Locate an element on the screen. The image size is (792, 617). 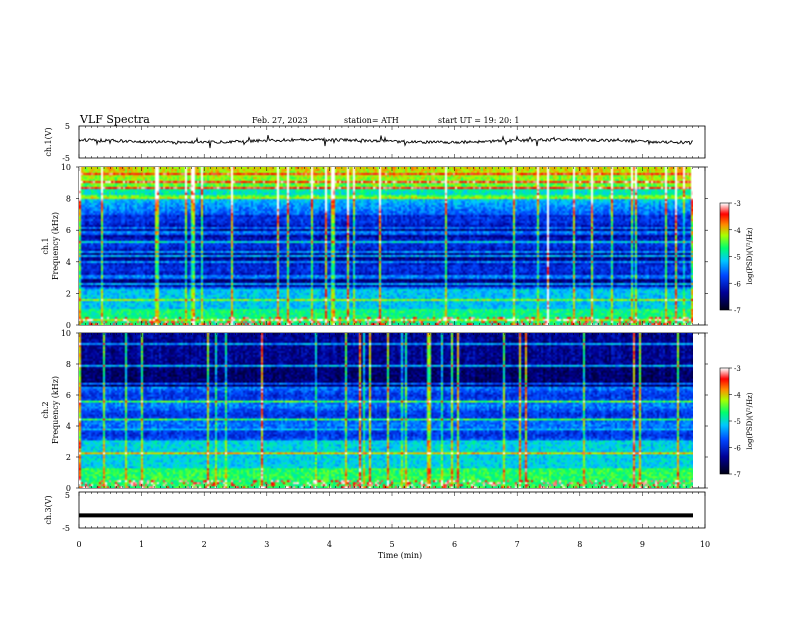
ch3-waveform-ylabel: ch.3(V) is located at coordinates (48, 509).